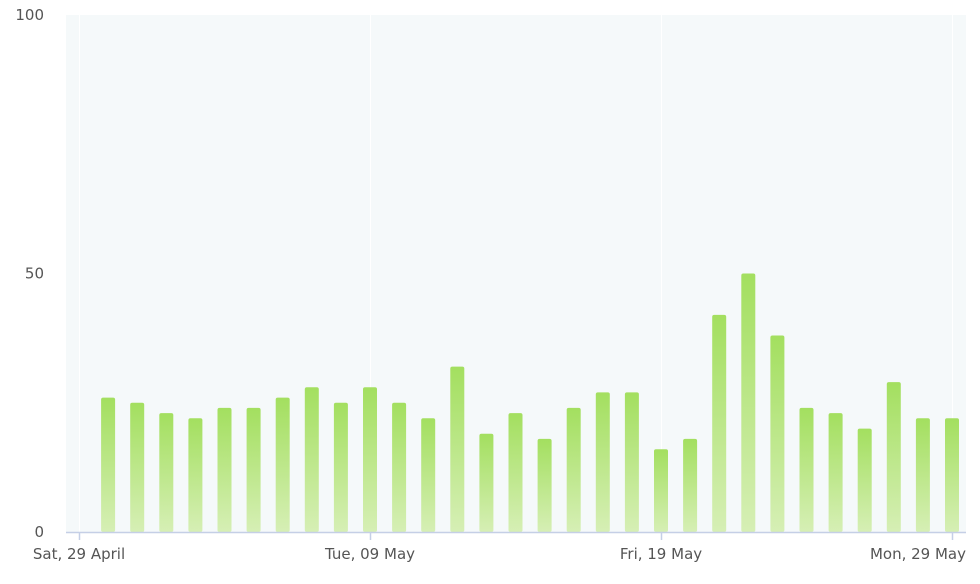  What do you see at coordinates (34, 274) in the screenshot?
I see `y-tick-label: 50` at bounding box center [34, 274].